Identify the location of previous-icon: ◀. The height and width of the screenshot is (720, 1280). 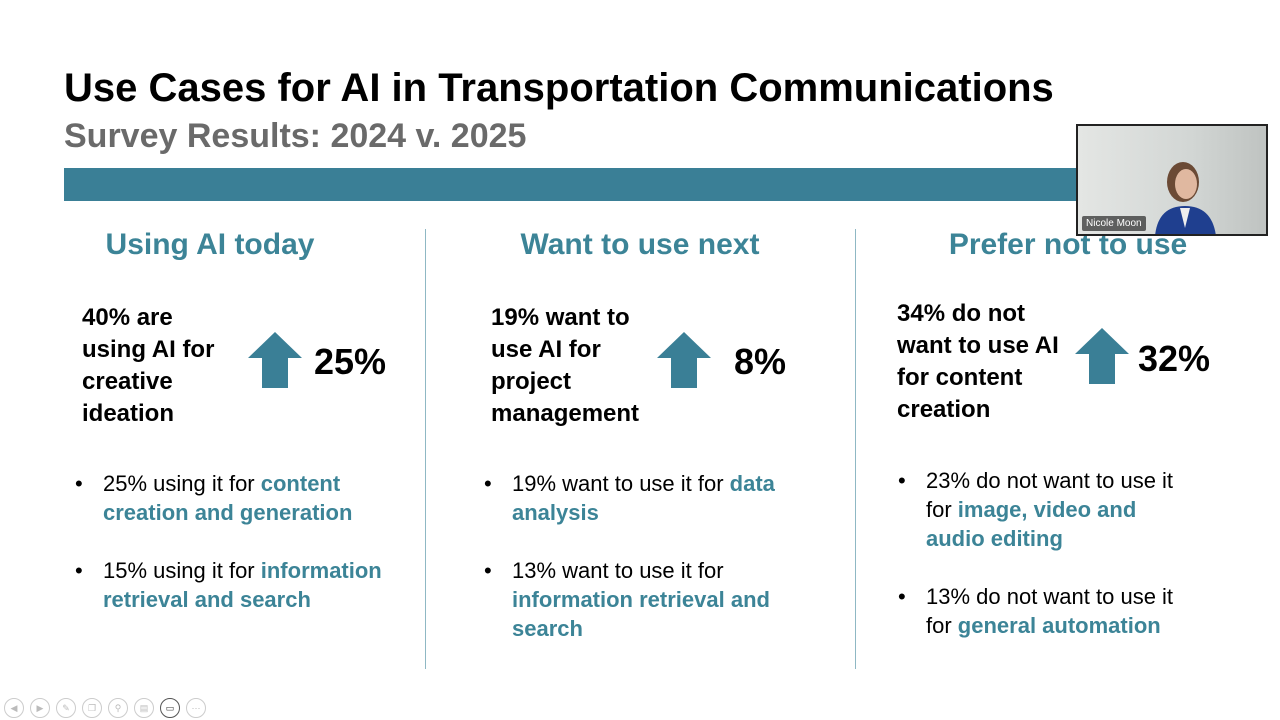
(14, 708).